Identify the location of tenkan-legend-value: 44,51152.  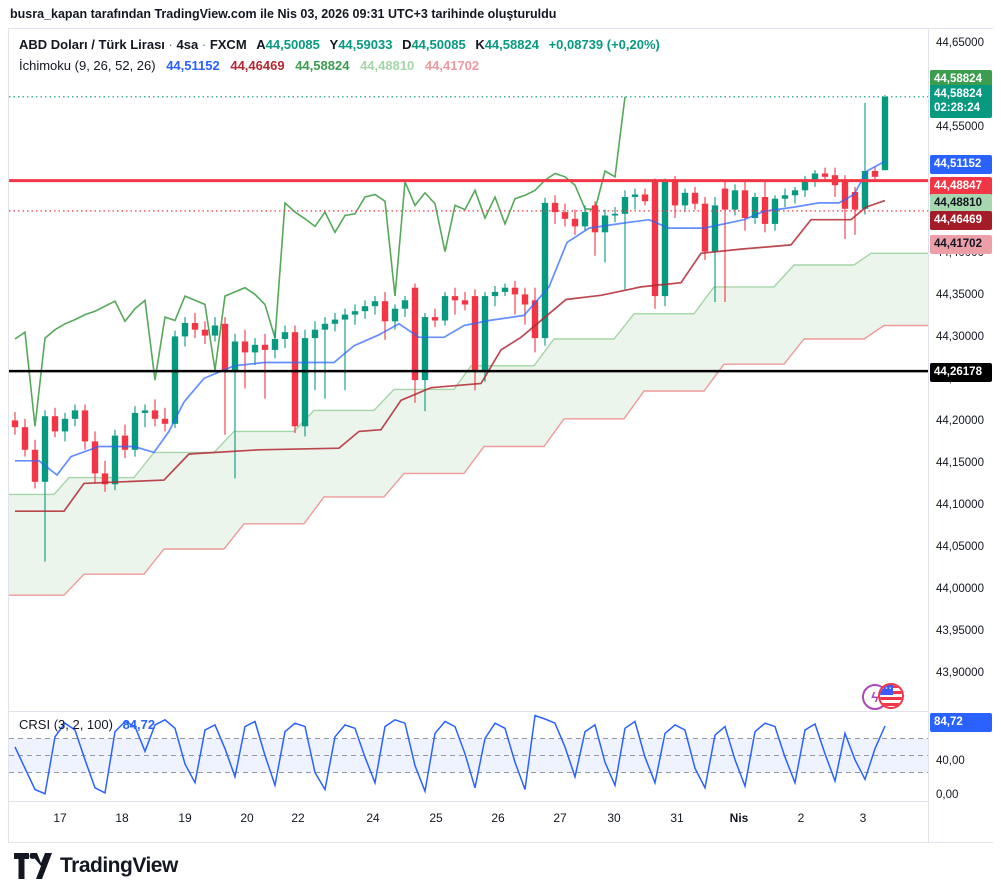
(193, 66).